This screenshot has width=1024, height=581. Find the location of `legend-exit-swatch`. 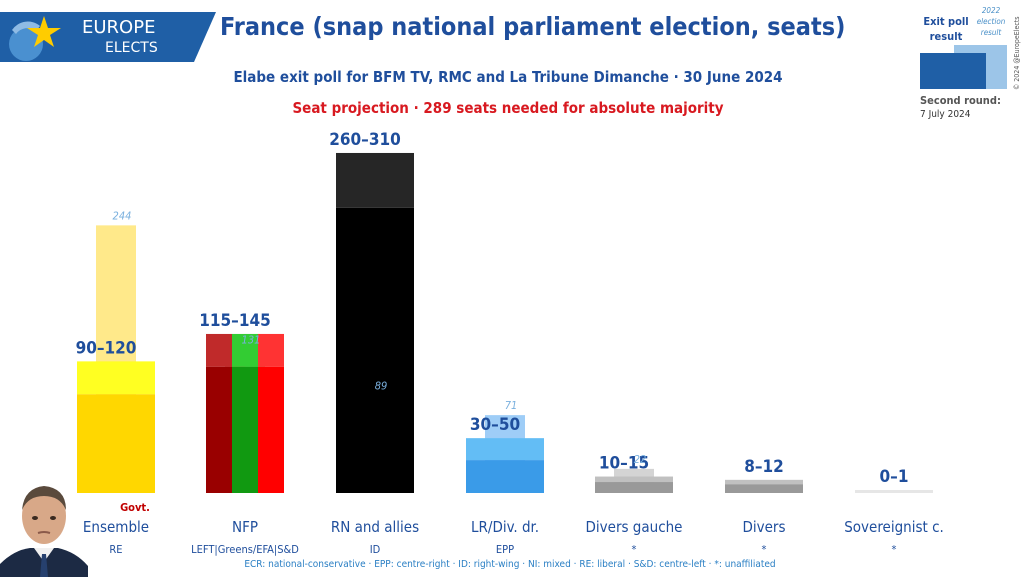

legend-exit-swatch is located at coordinates (953, 71).